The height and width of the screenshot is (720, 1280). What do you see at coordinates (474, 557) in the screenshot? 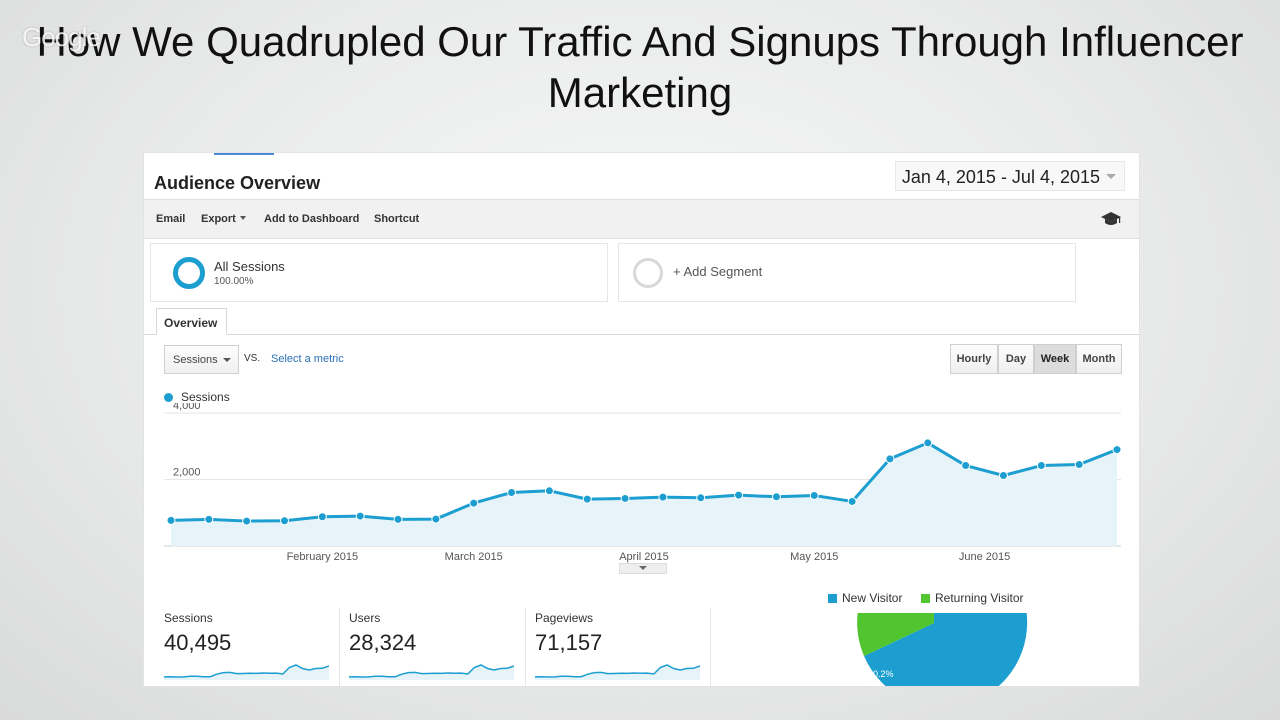
I see `x-tick-label: March 2015` at bounding box center [474, 557].